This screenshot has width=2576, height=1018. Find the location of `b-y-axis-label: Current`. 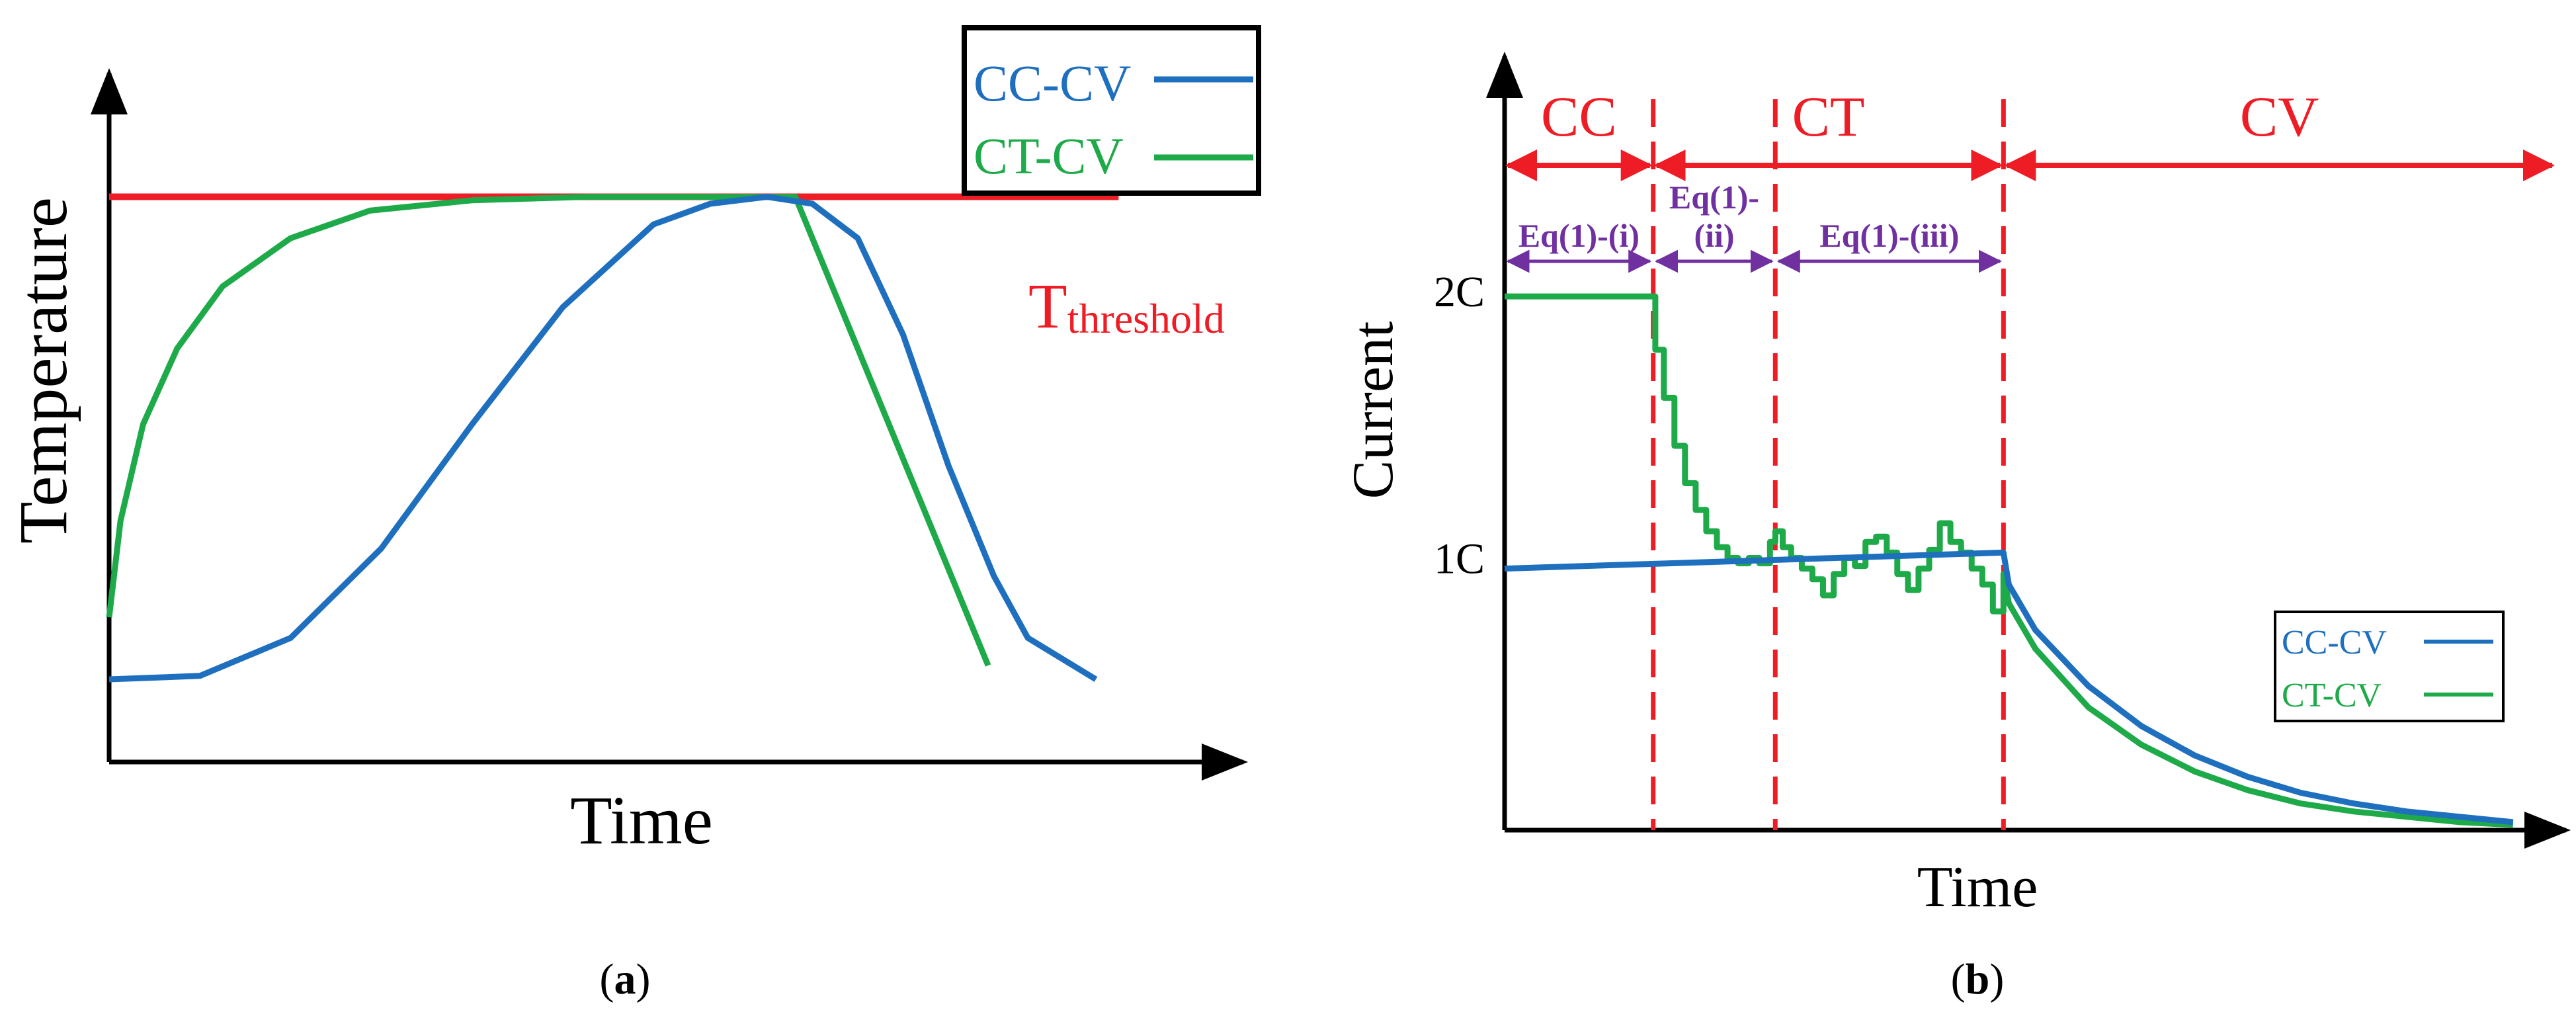

b-y-axis-label: Current is located at coordinates (1373, 410).